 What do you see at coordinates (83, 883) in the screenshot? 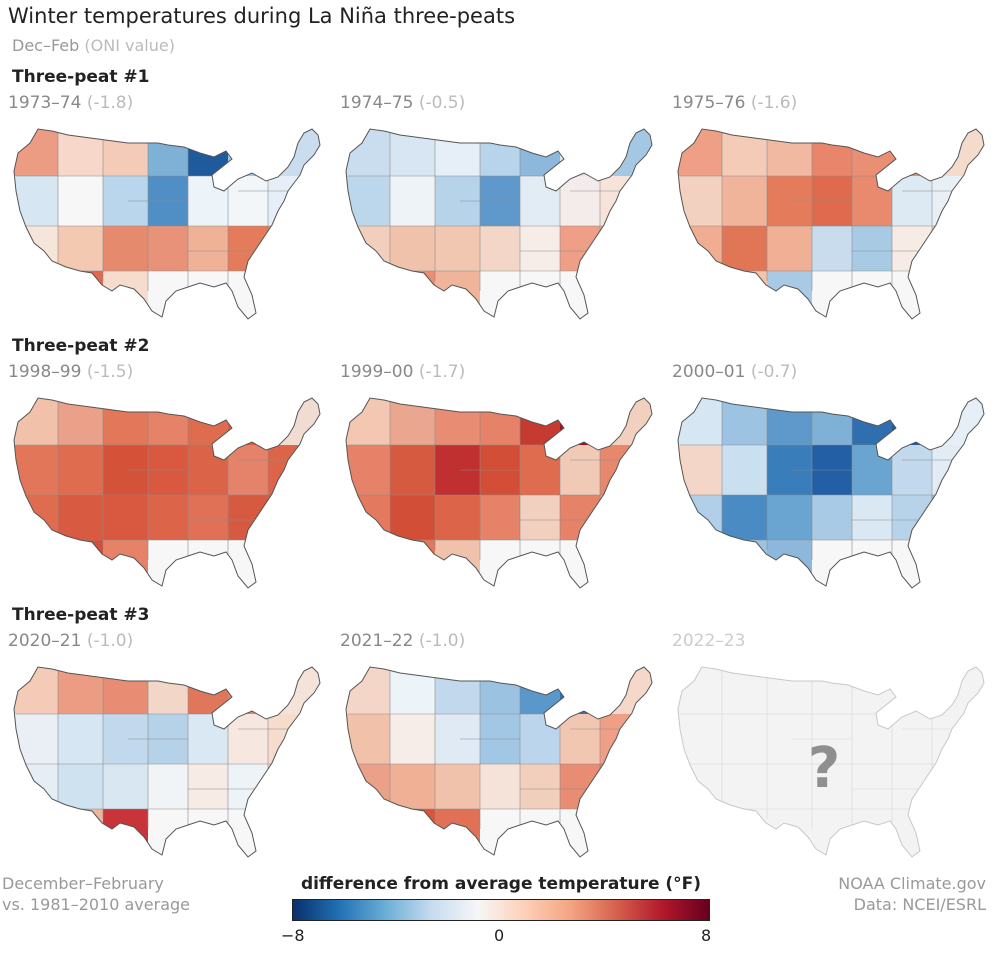
I see `period-note-line-1: December–February` at bounding box center [83, 883].